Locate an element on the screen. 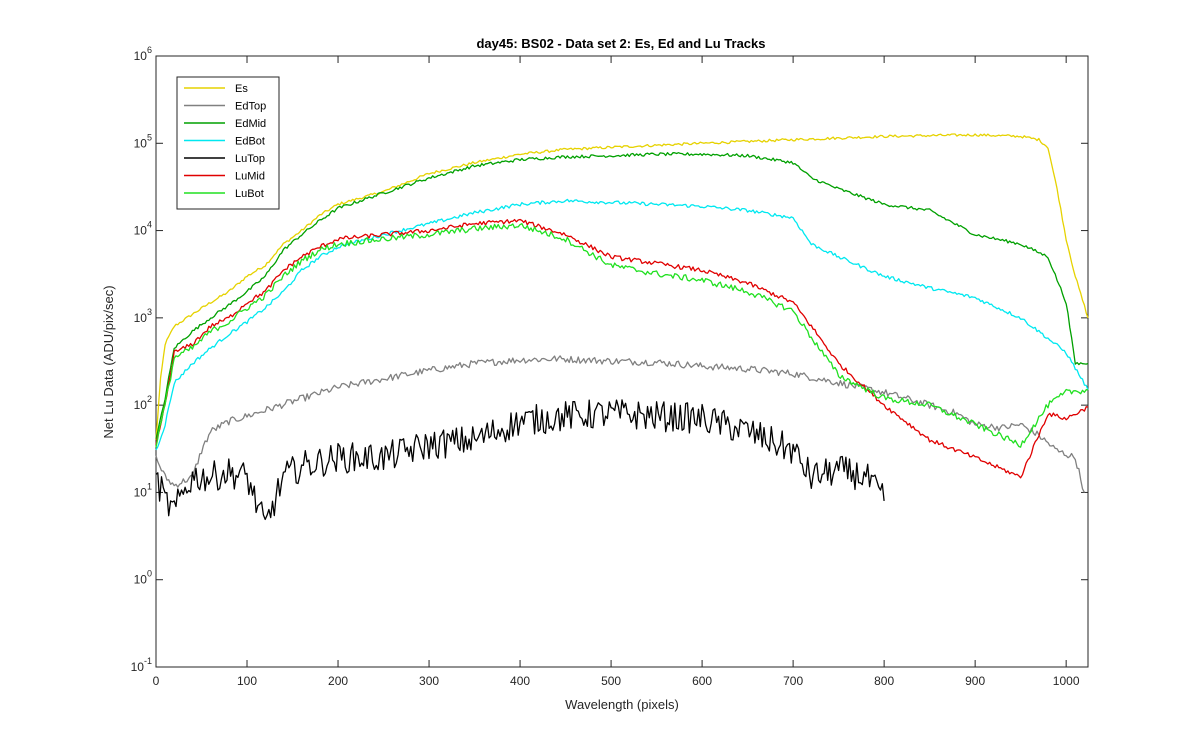 This screenshot has height=750, width=1200. y-tick-label: 10⁴ is located at coordinates (143, 229).